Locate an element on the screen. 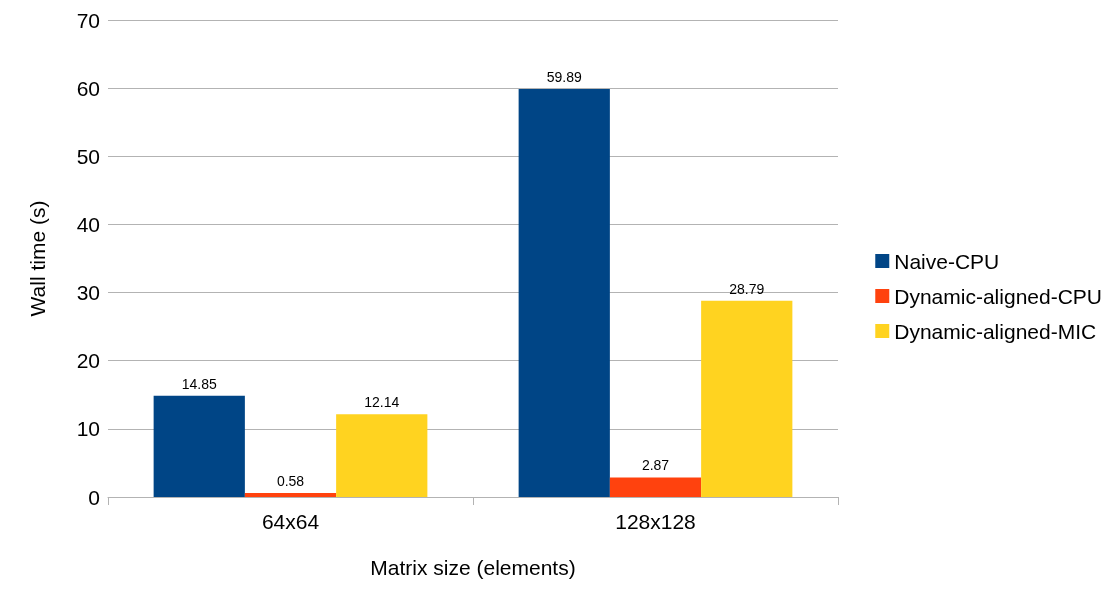  data-label: 12.14 is located at coordinates (382, 402).